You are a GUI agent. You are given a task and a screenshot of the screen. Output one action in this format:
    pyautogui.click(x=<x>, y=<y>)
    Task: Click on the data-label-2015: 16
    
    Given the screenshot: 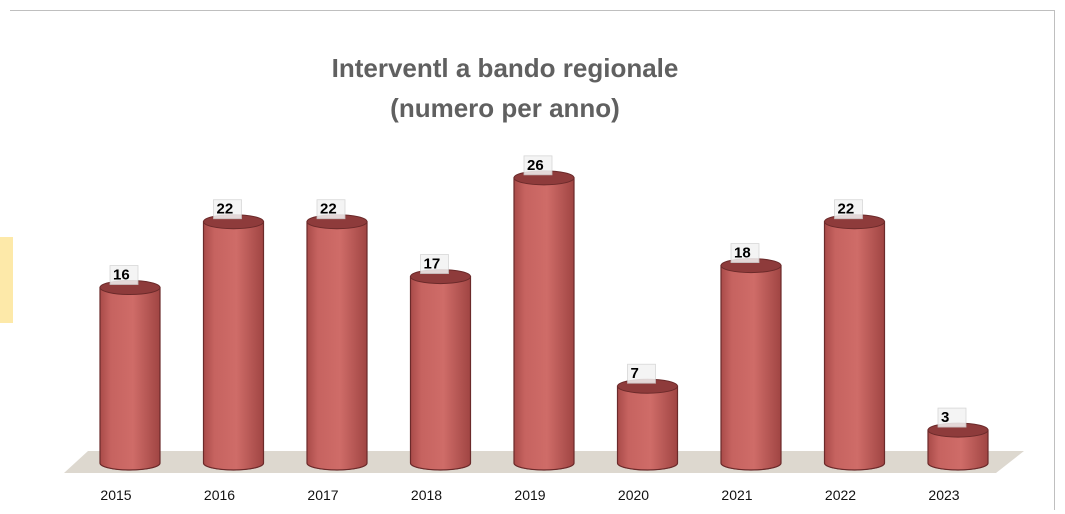 What is the action you would take?
    pyautogui.click(x=121, y=275)
    